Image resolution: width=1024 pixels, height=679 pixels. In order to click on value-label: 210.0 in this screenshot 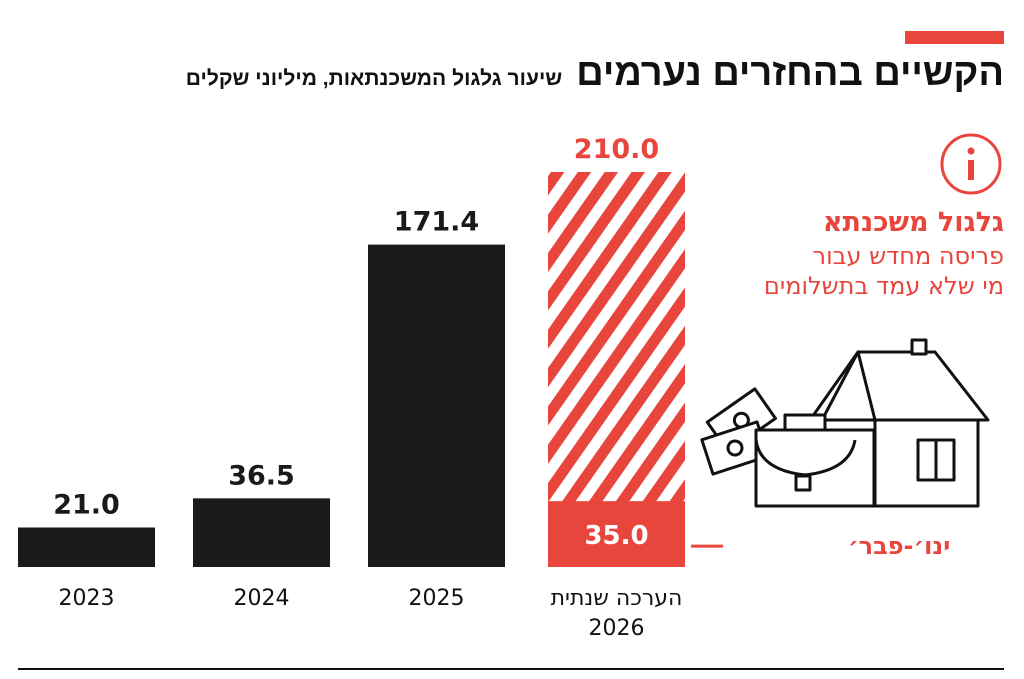, I will do `click(616, 149)`.